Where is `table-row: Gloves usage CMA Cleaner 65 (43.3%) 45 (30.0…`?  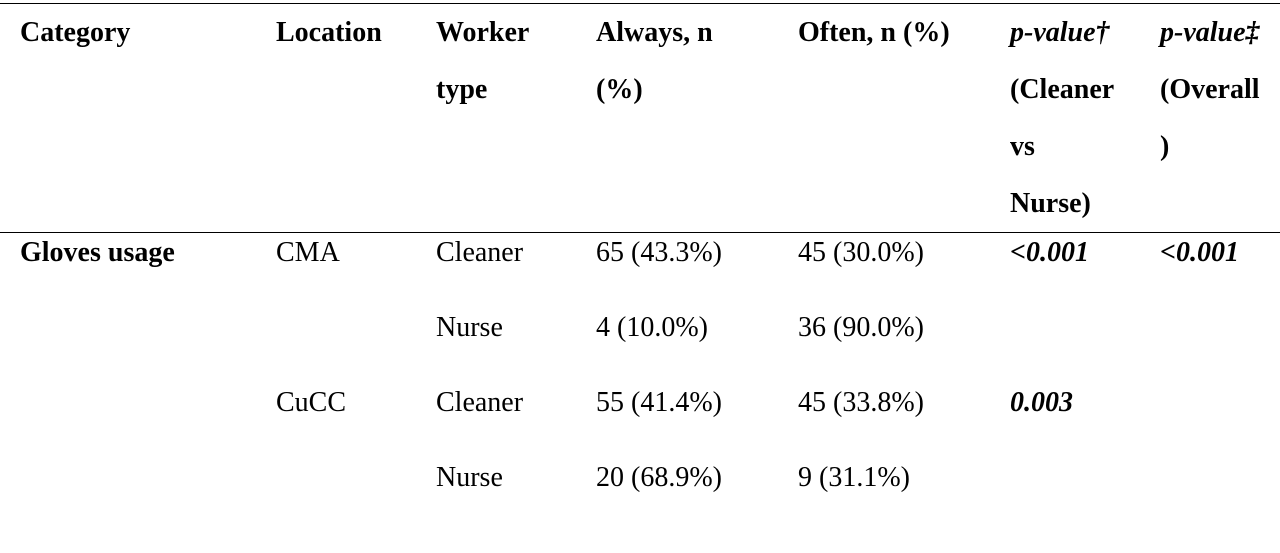
table-row: Gloves usage CMA Cleaner 65 (43.3%) 45 (30.0… is located at coordinates (640, 270).